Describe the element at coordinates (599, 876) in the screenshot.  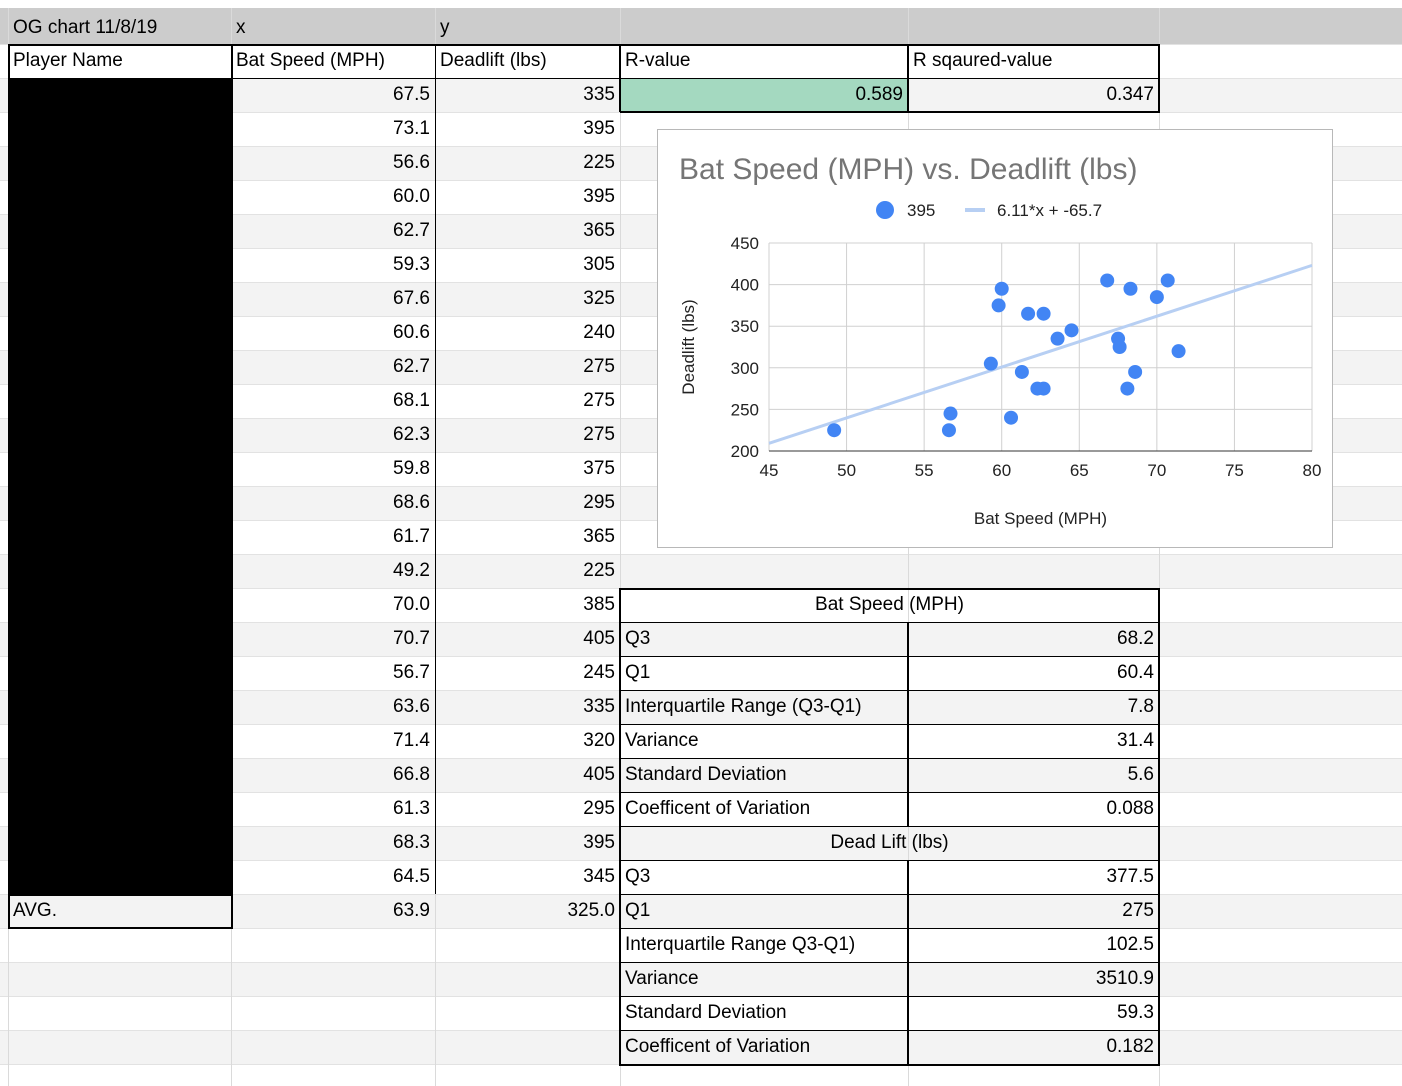
I see `deadlift-cell: 345` at that location.